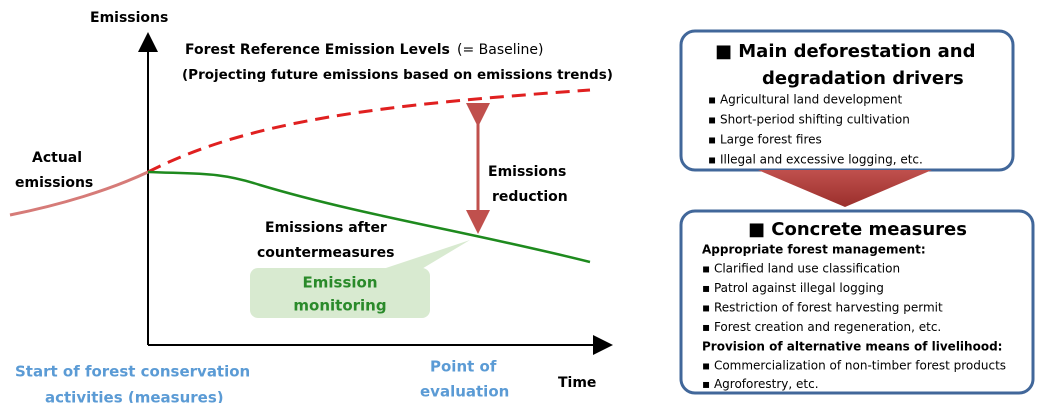  Describe the element at coordinates (369, 131) in the screenshot. I see `baseline-curve` at that location.